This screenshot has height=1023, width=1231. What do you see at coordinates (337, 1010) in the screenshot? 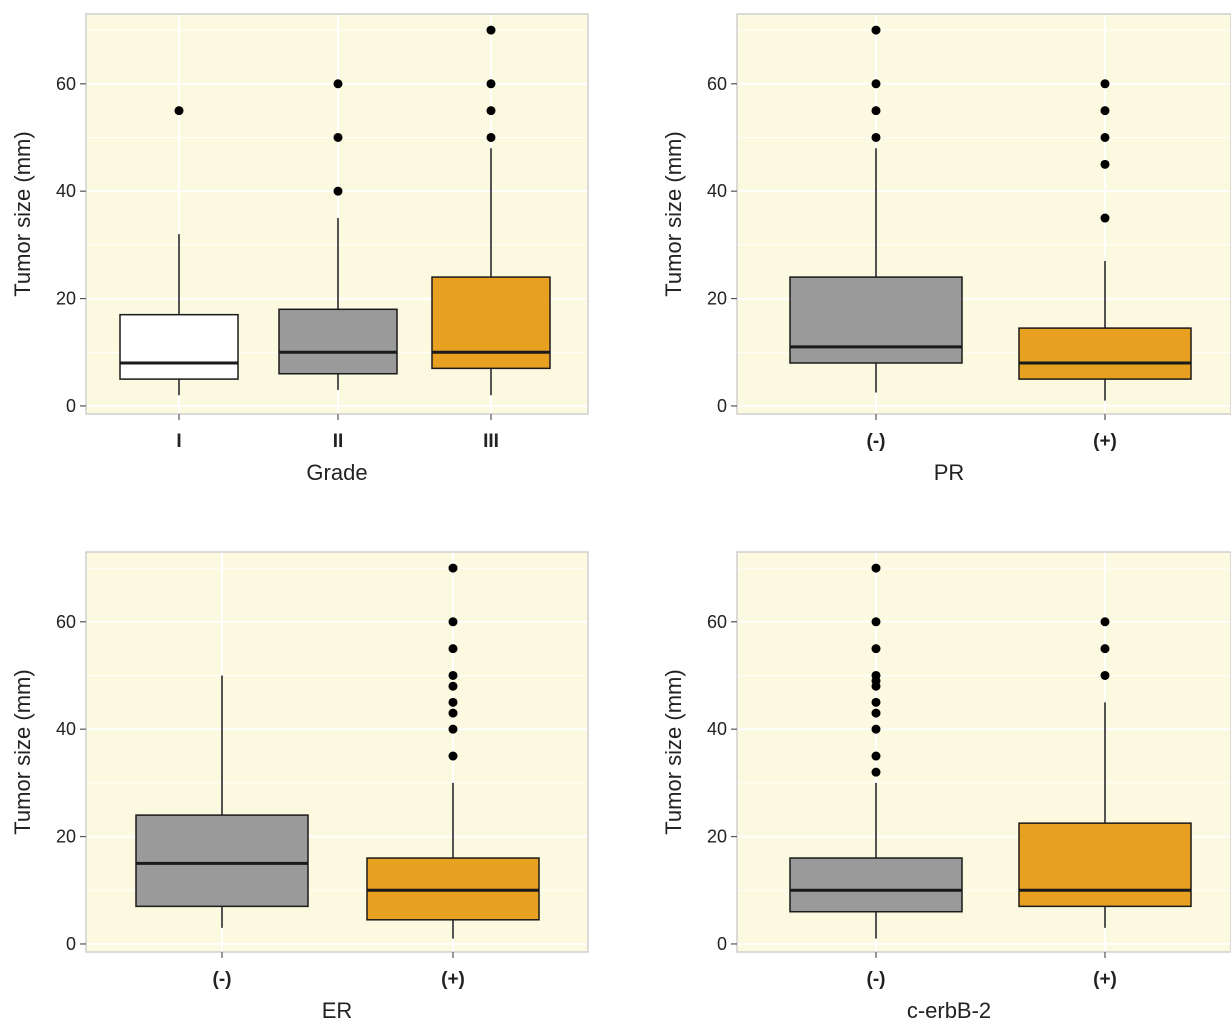
I see `x-axis-title: ER` at bounding box center [337, 1010].